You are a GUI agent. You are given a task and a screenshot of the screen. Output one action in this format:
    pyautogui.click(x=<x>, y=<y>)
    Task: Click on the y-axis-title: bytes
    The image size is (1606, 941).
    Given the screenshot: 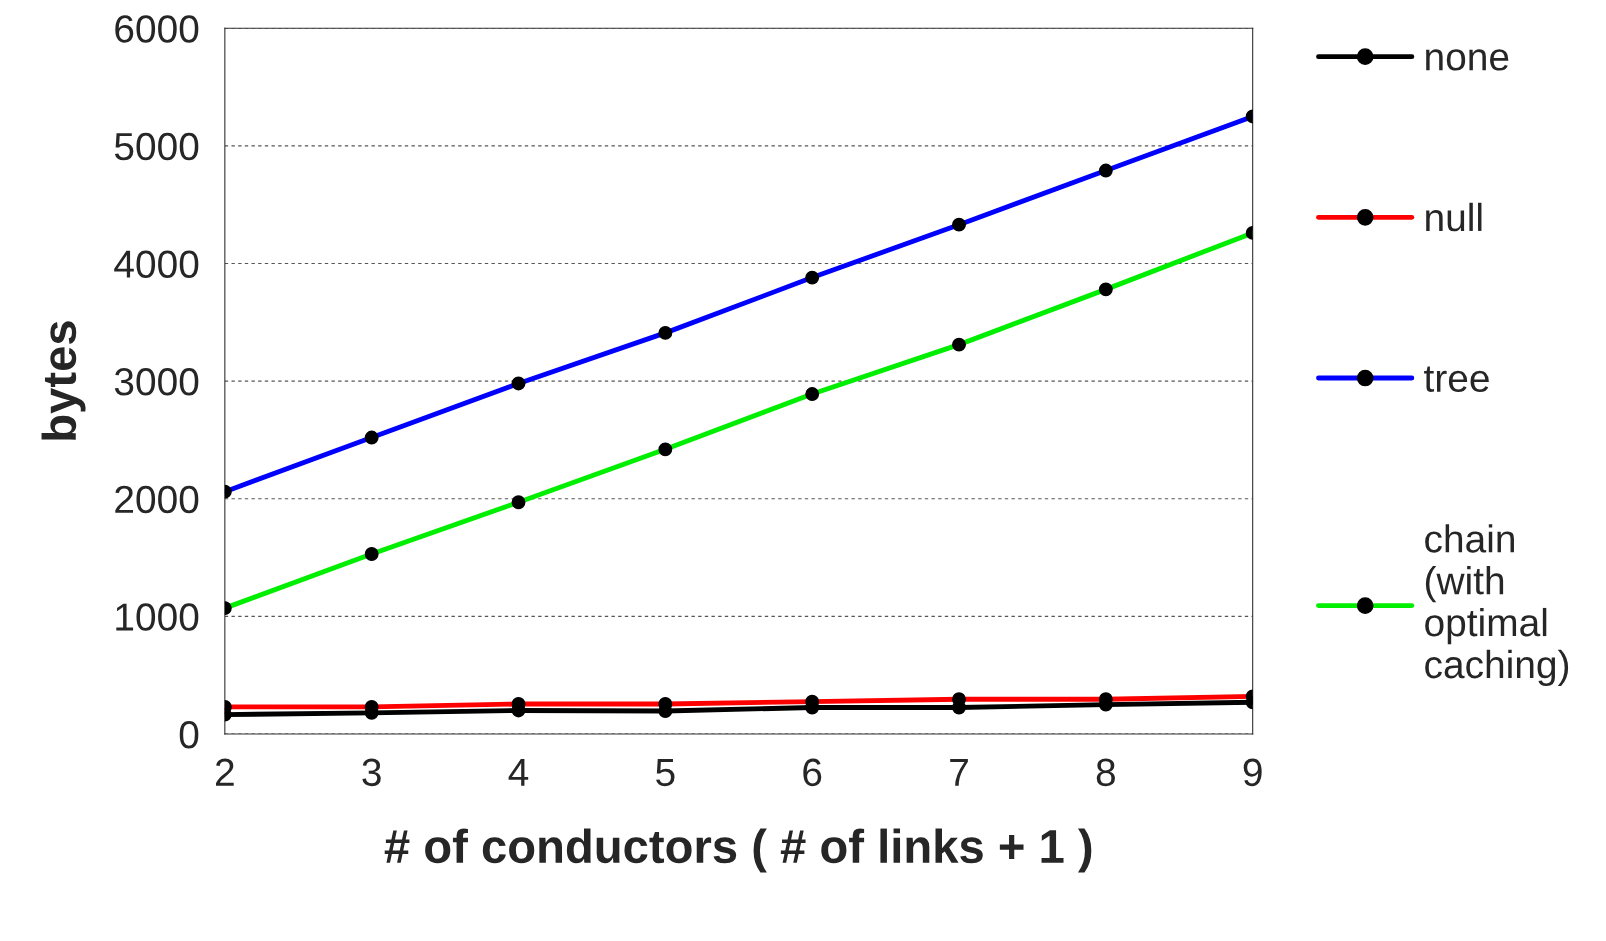 What is the action you would take?
    pyautogui.click(x=63, y=380)
    